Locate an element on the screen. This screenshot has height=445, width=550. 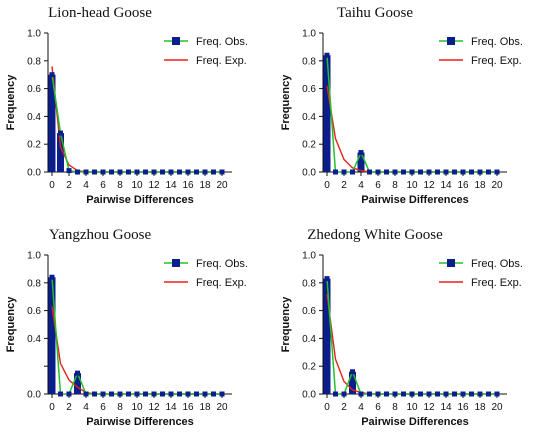
y-tick-label: 0.2 is located at coordinates (34, 145).